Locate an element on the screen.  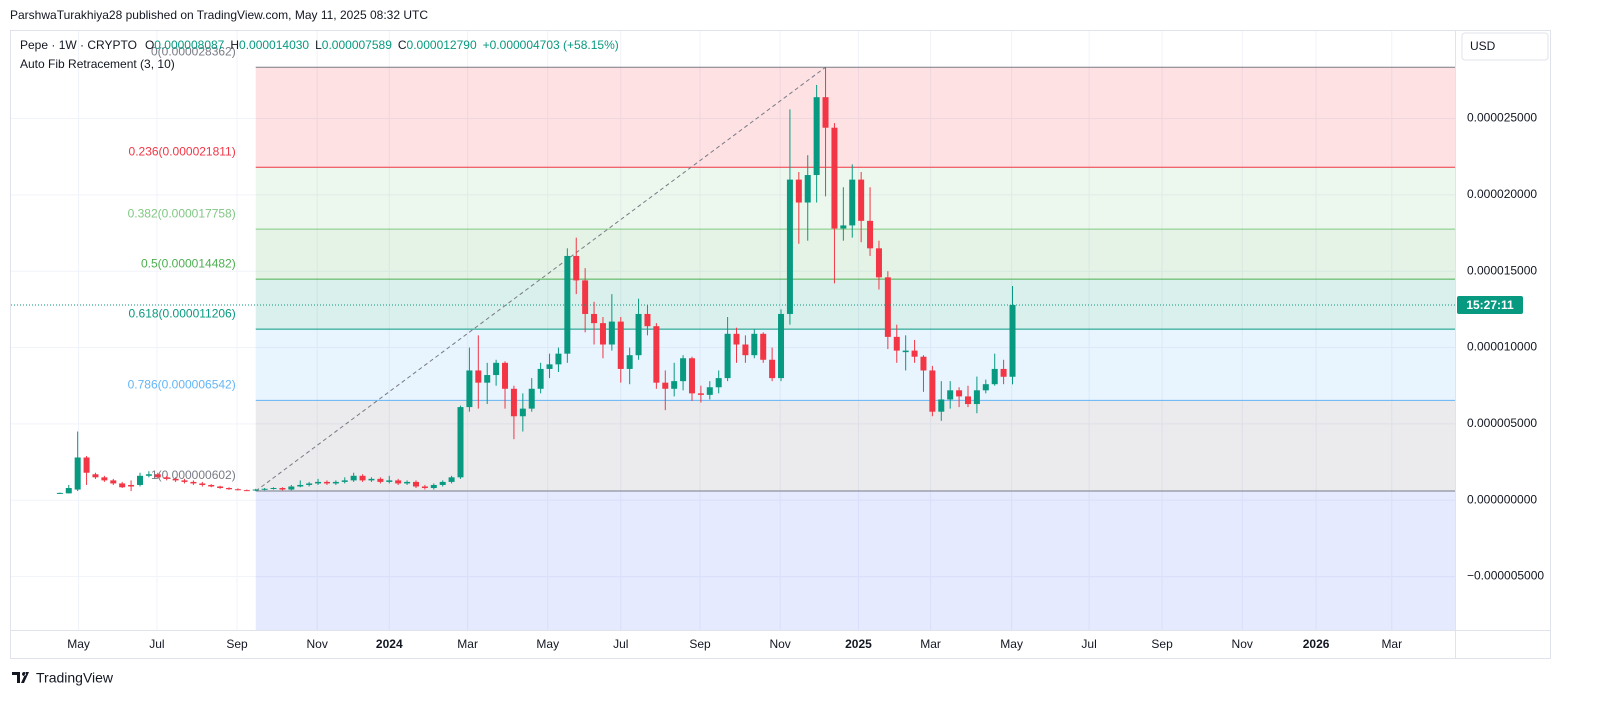
y-tick-label: 0.000025000 is located at coordinates (1502, 118).